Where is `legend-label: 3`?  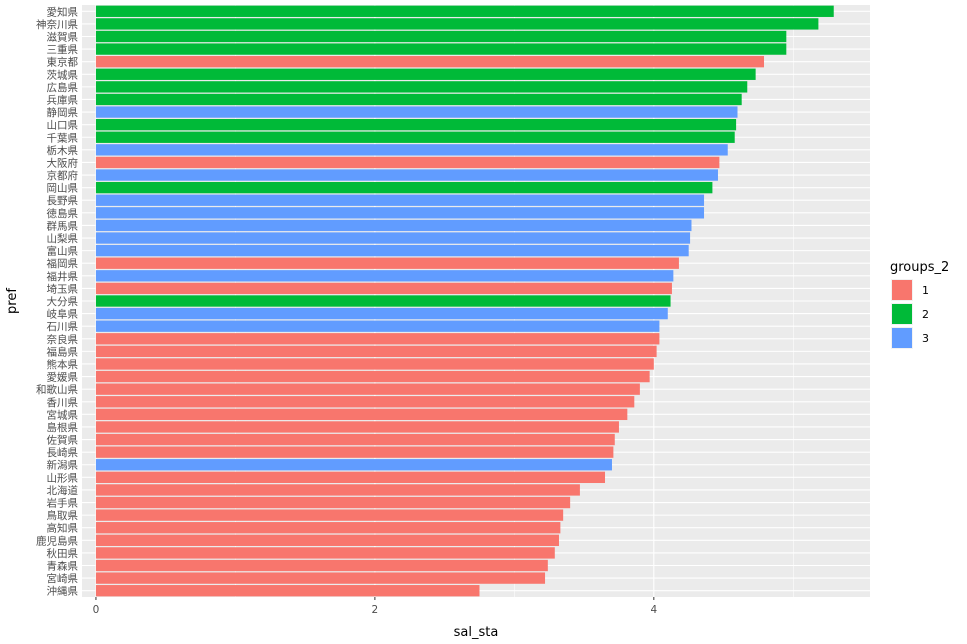 legend-label: 3 is located at coordinates (925, 338).